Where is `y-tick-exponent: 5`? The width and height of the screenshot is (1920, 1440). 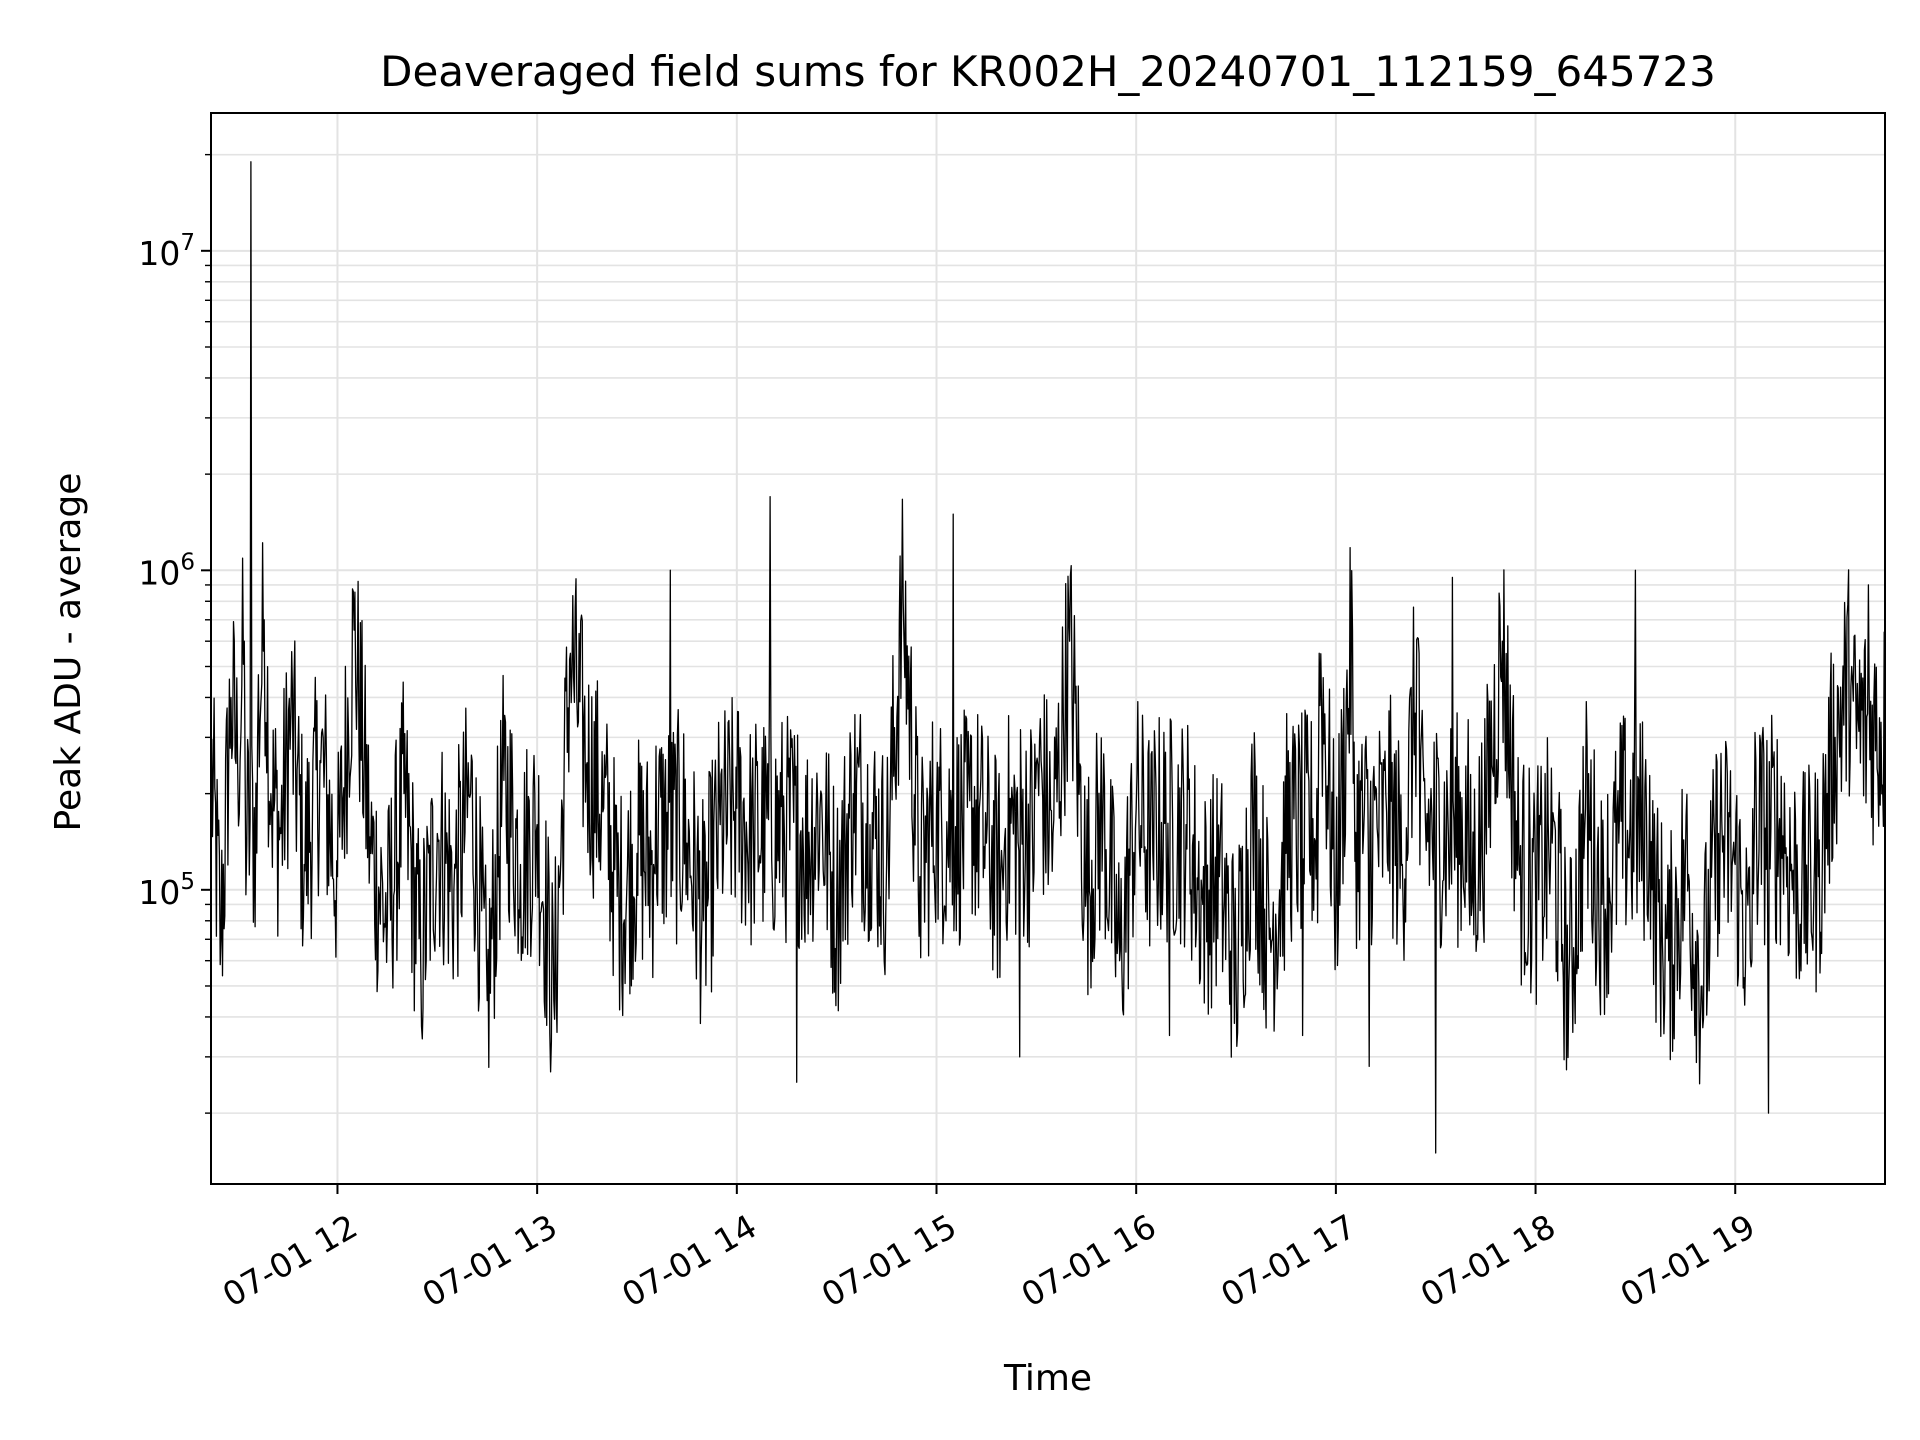 y-tick-exponent: 5 is located at coordinates (187, 882).